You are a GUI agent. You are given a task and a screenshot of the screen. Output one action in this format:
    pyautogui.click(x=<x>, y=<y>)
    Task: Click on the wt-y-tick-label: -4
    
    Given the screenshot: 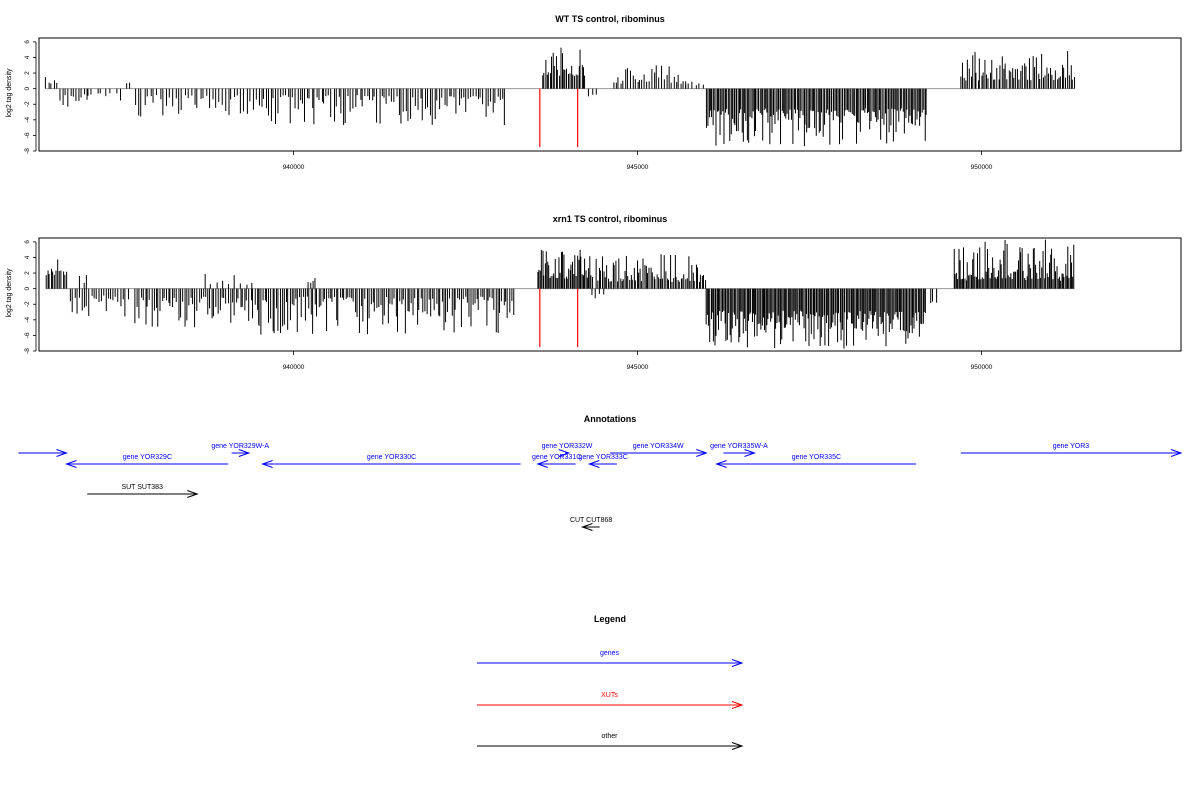 What is the action you would take?
    pyautogui.click(x=27, y=120)
    